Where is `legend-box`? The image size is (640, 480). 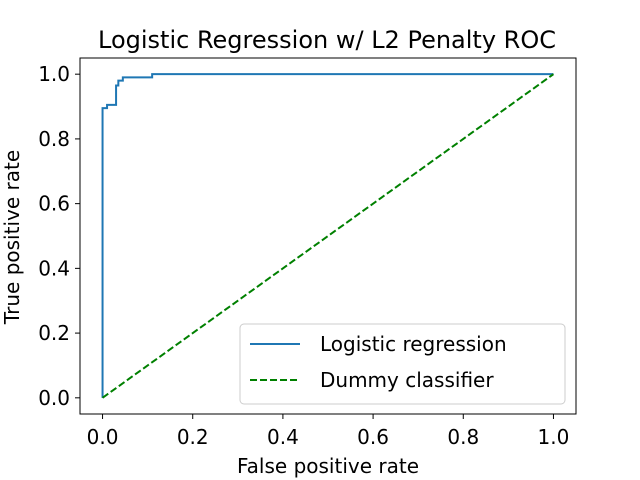 legend-box is located at coordinates (402, 364).